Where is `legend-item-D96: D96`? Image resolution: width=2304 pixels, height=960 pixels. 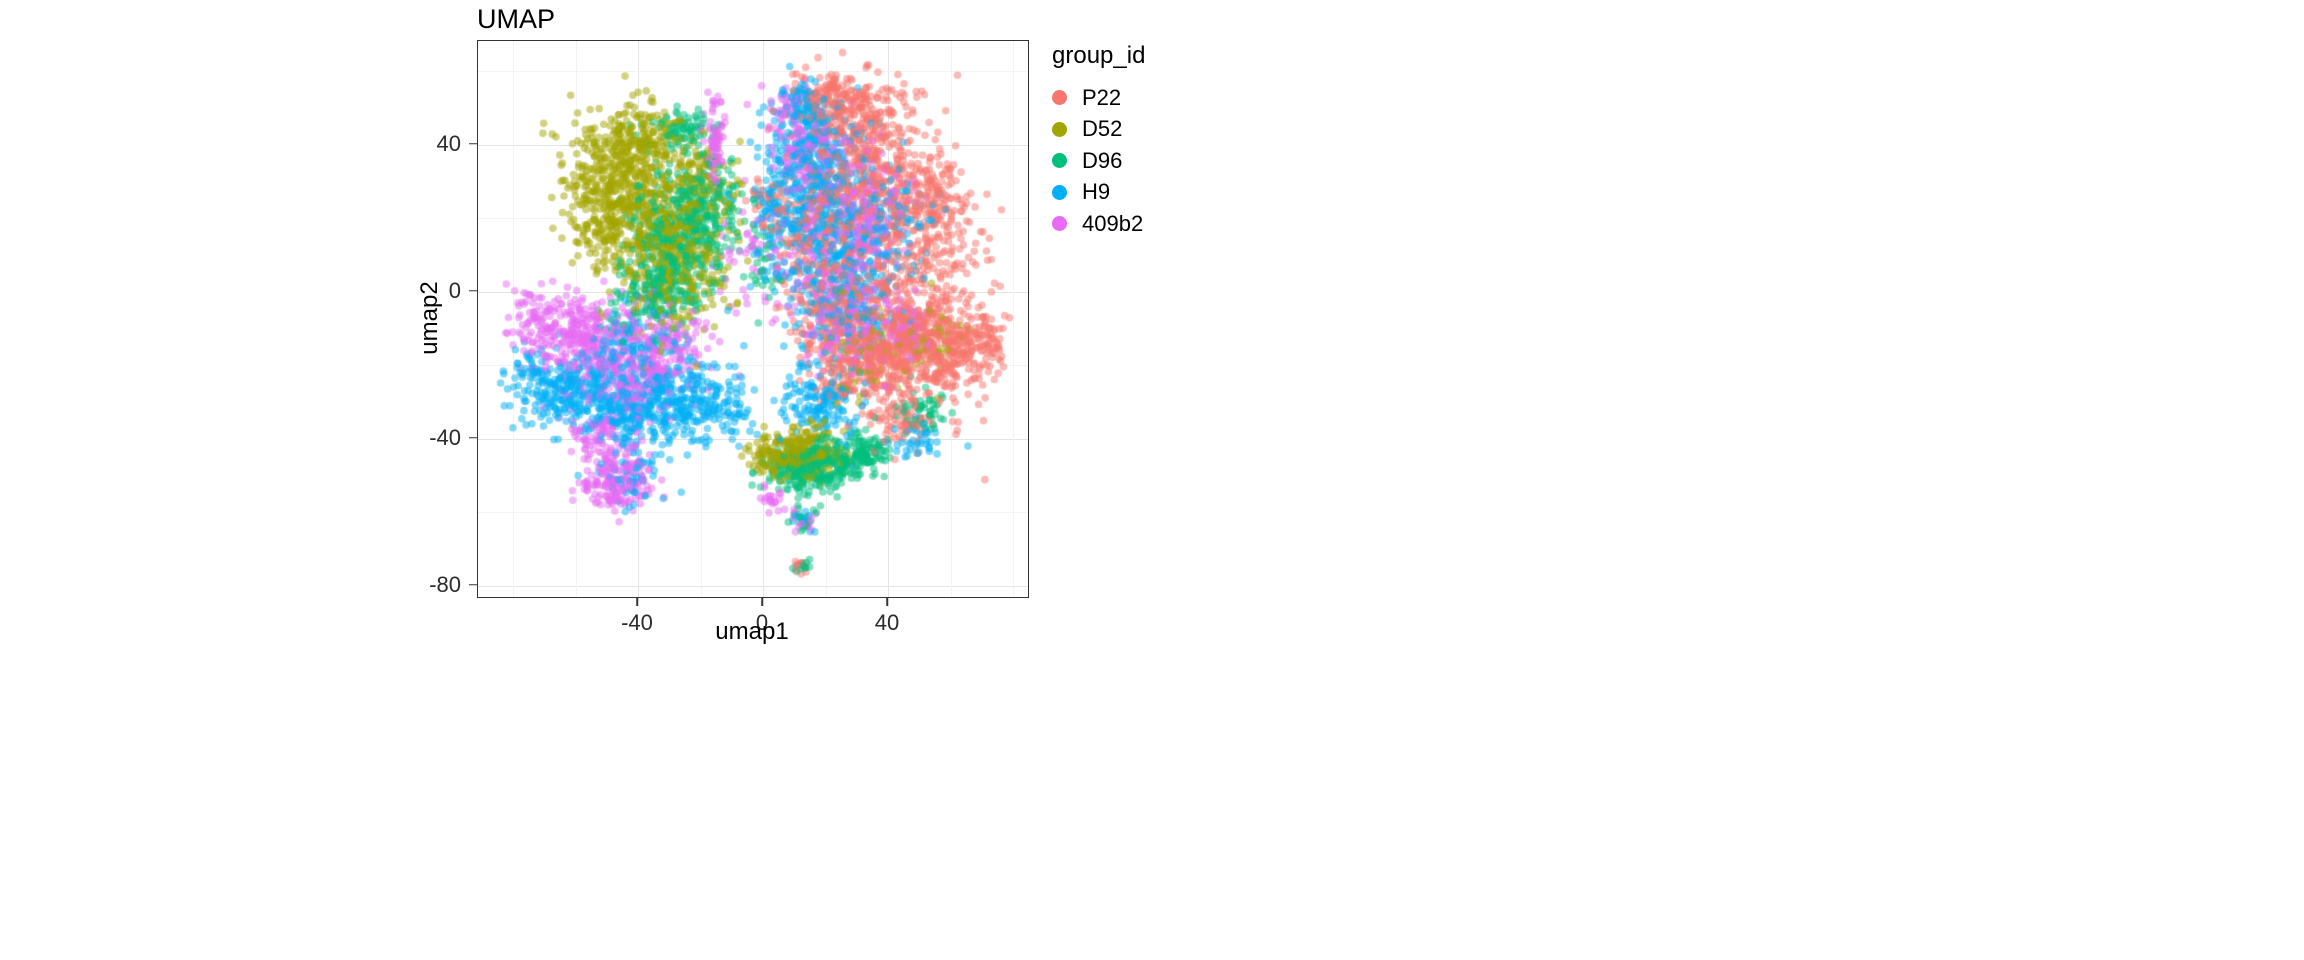
legend-item-D96: D96 is located at coordinates (1098, 161).